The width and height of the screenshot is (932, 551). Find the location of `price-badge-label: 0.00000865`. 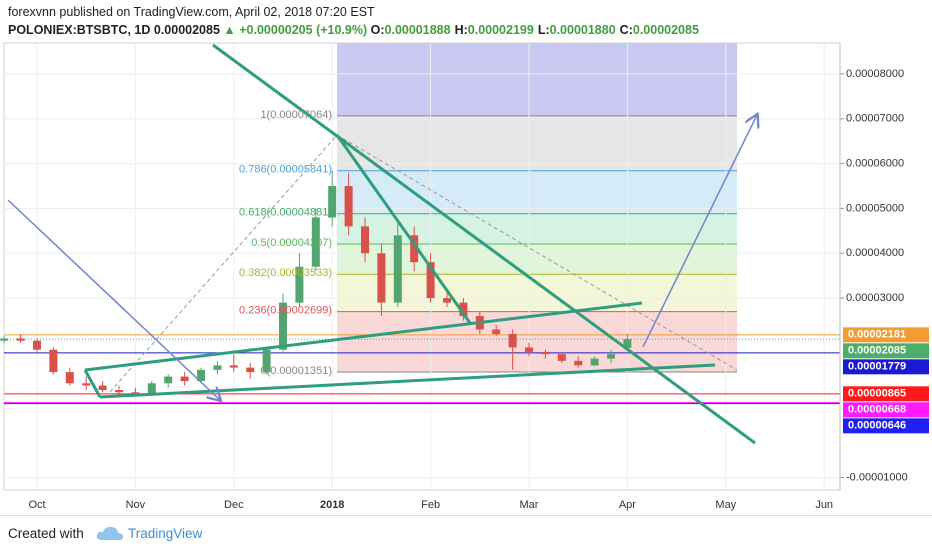

price-badge-label: 0.00000865 is located at coordinates (877, 394).